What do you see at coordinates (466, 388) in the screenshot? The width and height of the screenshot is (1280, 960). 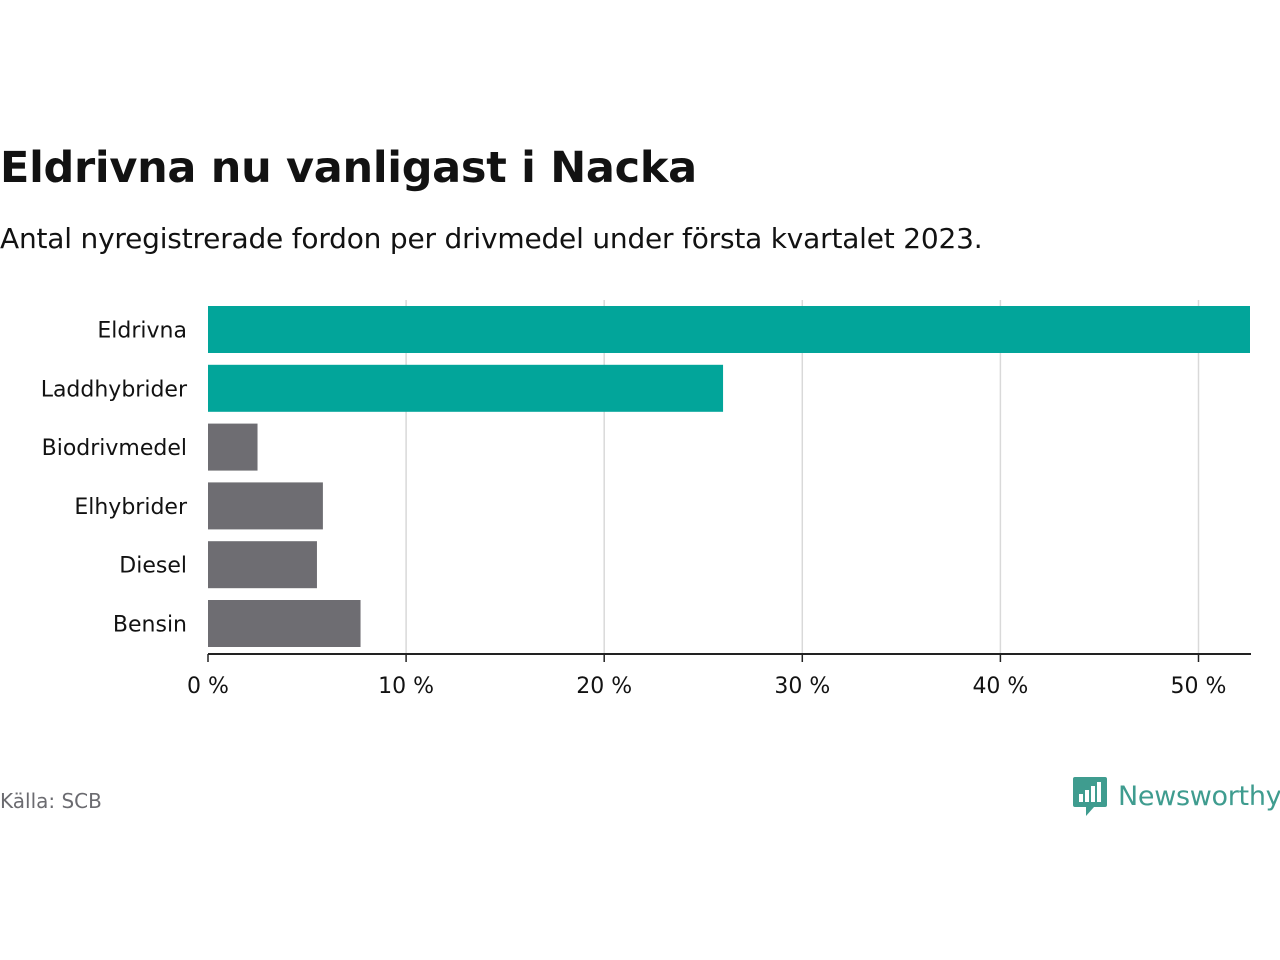 I see `bar-laddhybrider` at bounding box center [466, 388].